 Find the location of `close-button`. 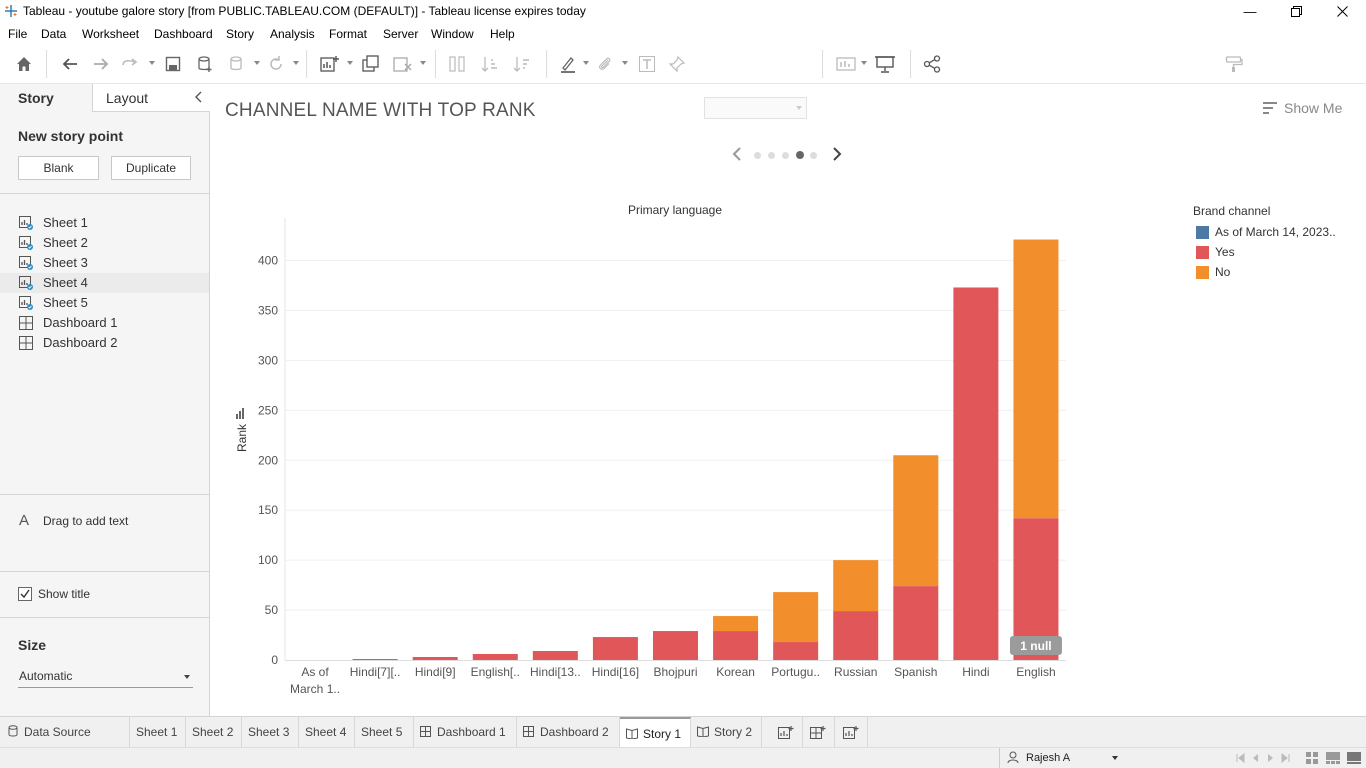

close-button is located at coordinates (1342, 11).